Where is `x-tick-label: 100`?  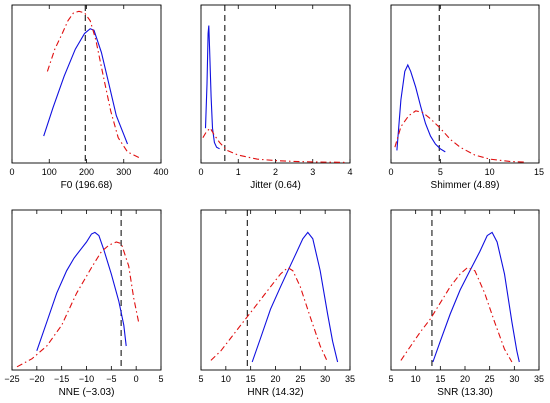
x-tick-label: 100 is located at coordinates (49, 172).